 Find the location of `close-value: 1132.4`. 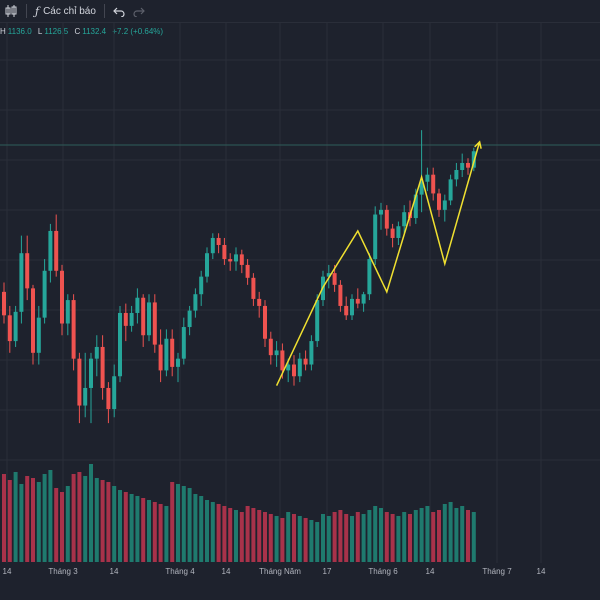

close-value: 1132.4 is located at coordinates (94, 31).